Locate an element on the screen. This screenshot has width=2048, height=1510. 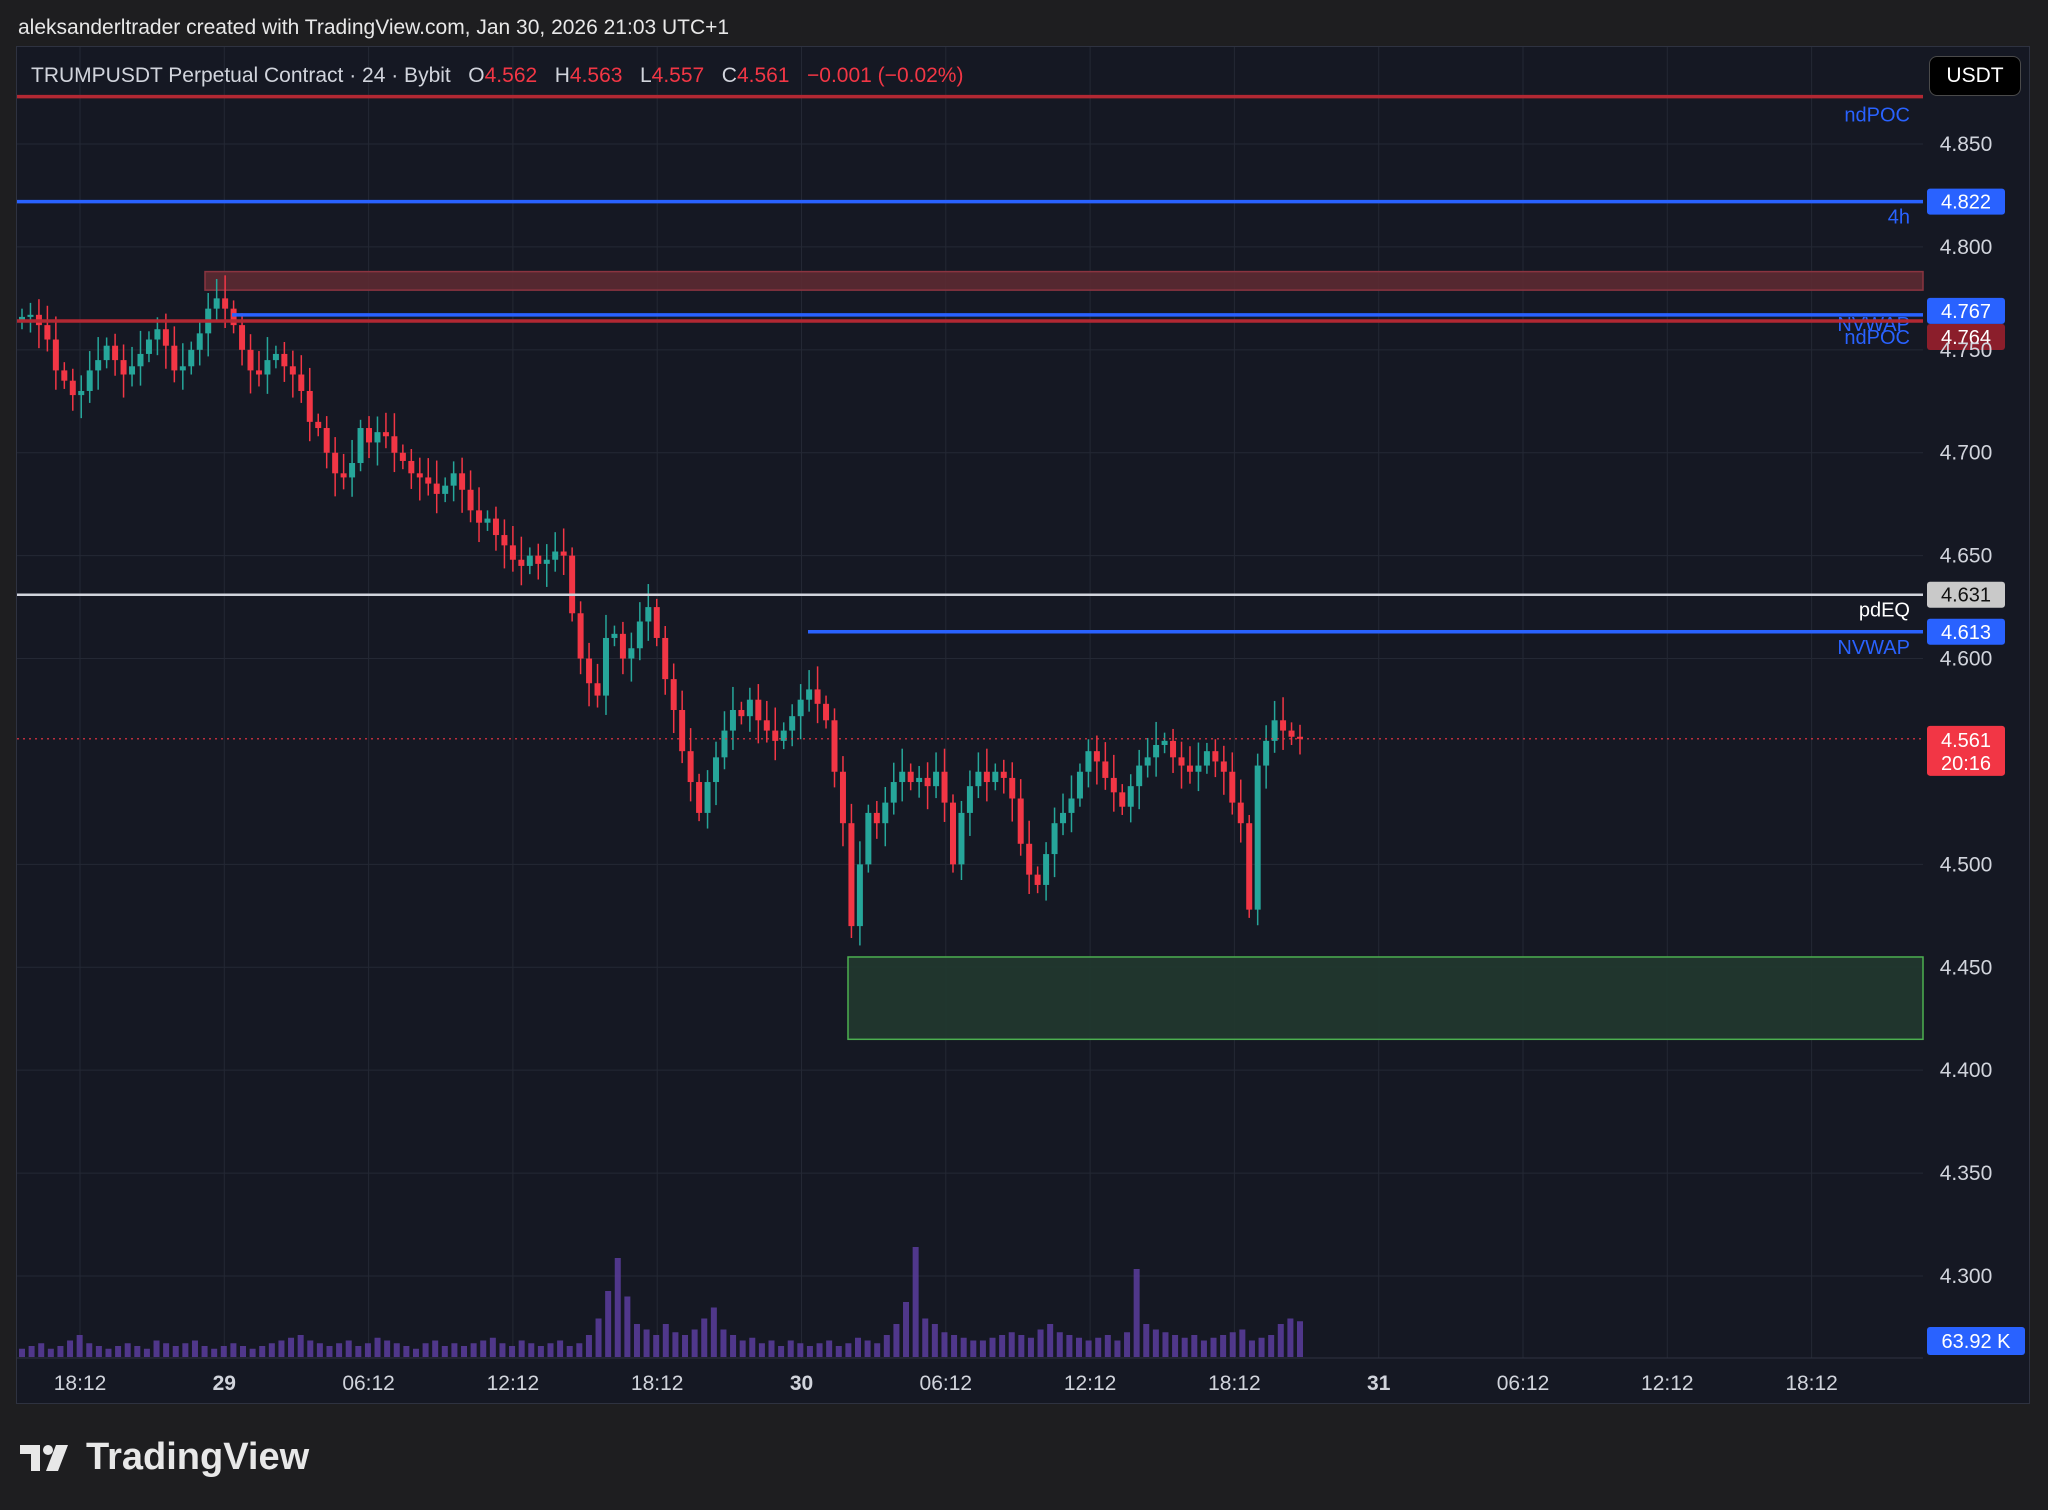
currency-button: USDT is located at coordinates (1975, 76).